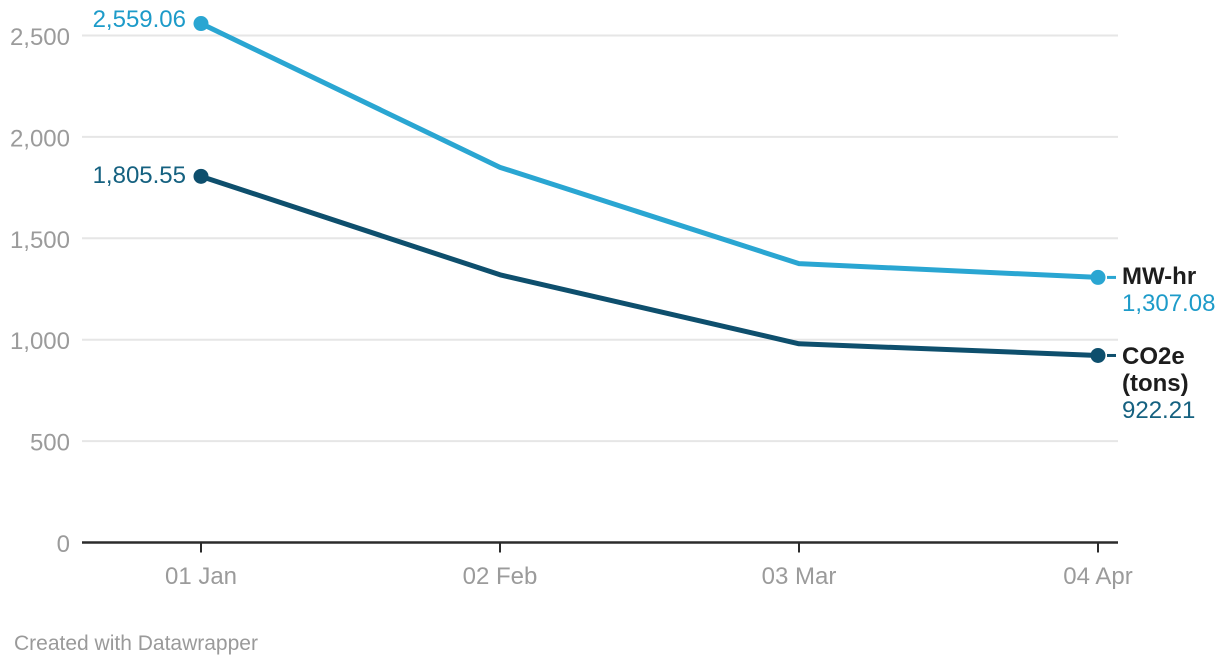 This screenshot has width=1220, height=670. I want to click on first-value-label-mw-hr: 2,559.06, so click(139, 19).